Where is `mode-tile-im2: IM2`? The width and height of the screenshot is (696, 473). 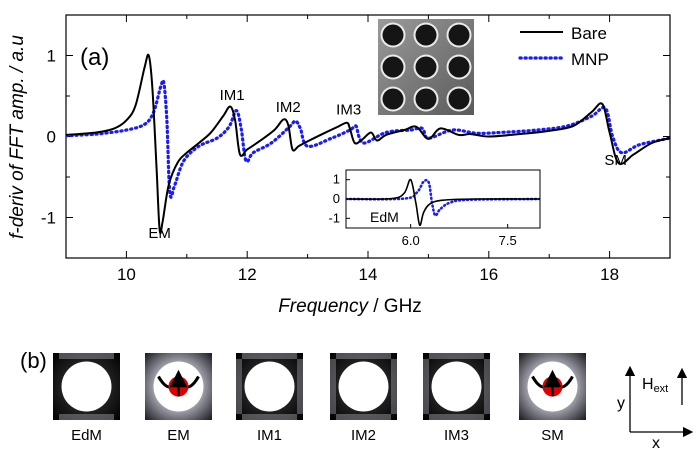
mode-tile-im2: IM2 is located at coordinates (363, 398).